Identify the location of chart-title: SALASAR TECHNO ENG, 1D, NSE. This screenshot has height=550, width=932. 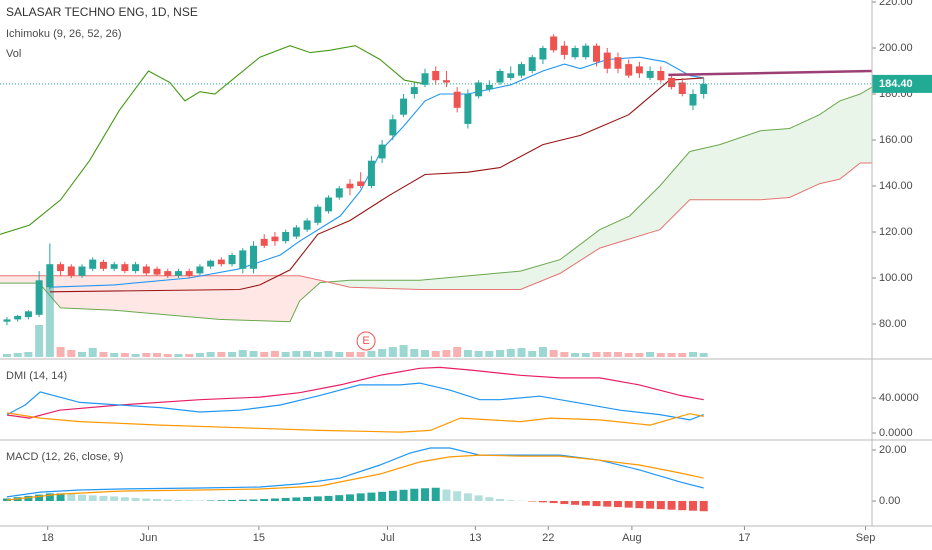
(102, 12).